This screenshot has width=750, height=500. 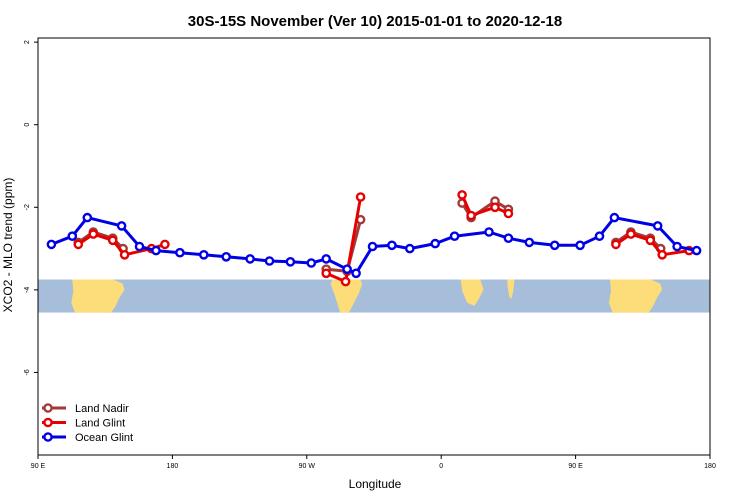 I want to click on y-tick-label: -6, so click(x=27, y=372).